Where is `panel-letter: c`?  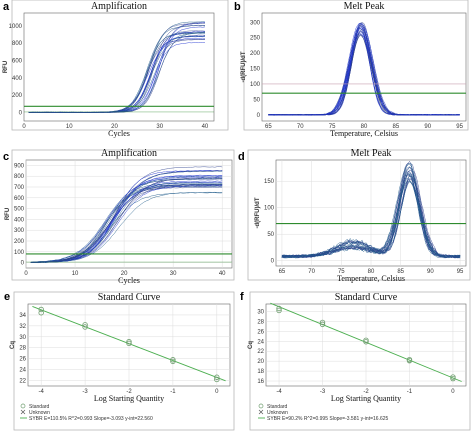
panel-letter: c is located at coordinates (6, 157).